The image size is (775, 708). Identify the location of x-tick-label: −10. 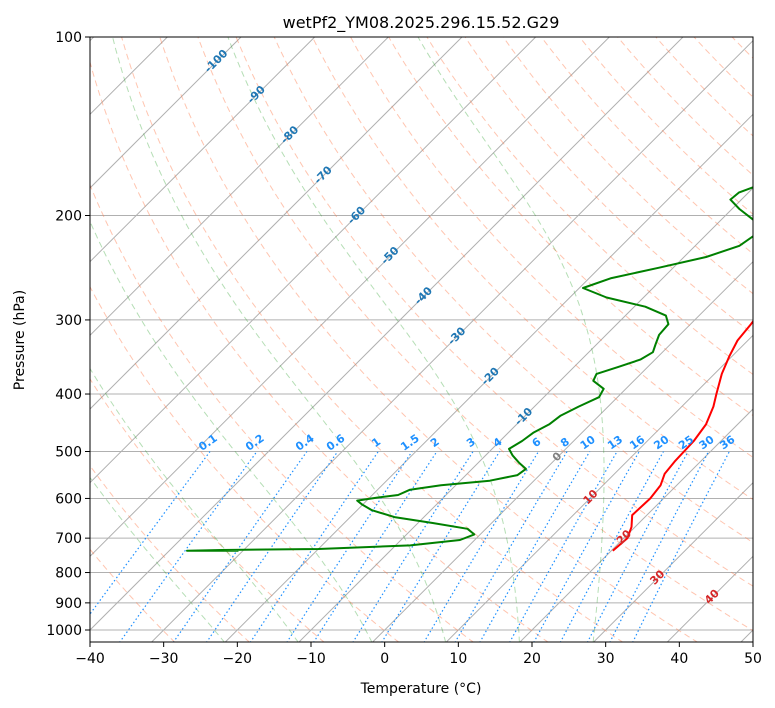
(311, 659).